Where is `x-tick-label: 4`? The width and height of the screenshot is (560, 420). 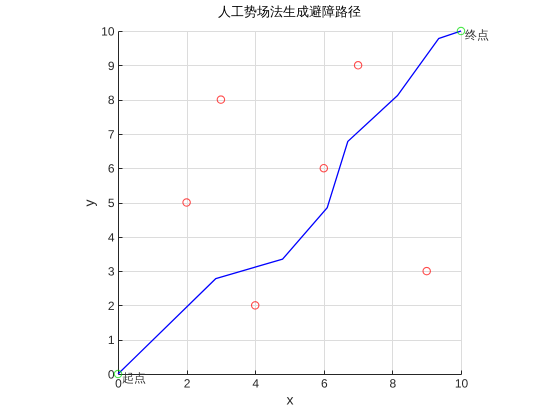
x-tick-label: 4 is located at coordinates (256, 383).